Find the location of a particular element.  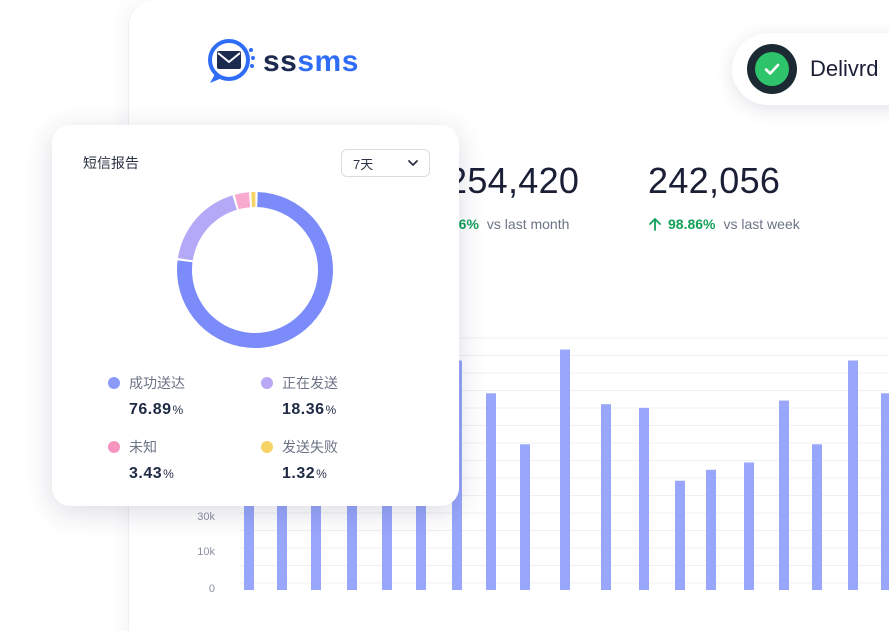

card-title: 短信报告 is located at coordinates (111, 163).